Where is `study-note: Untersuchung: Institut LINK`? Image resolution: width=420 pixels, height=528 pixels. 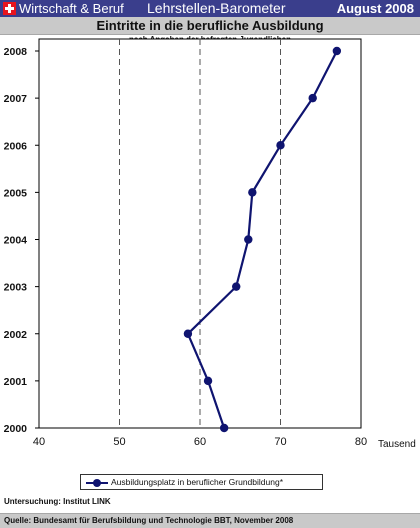 study-note: Untersuchung: Institut LINK is located at coordinates (57, 501).